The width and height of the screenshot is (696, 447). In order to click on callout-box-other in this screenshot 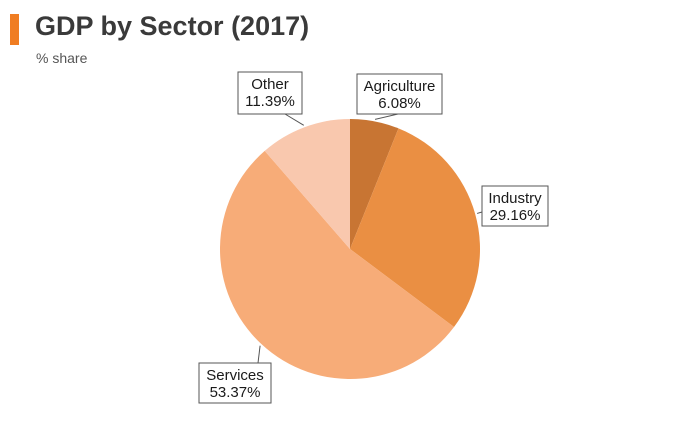, I will do `click(270, 93)`.